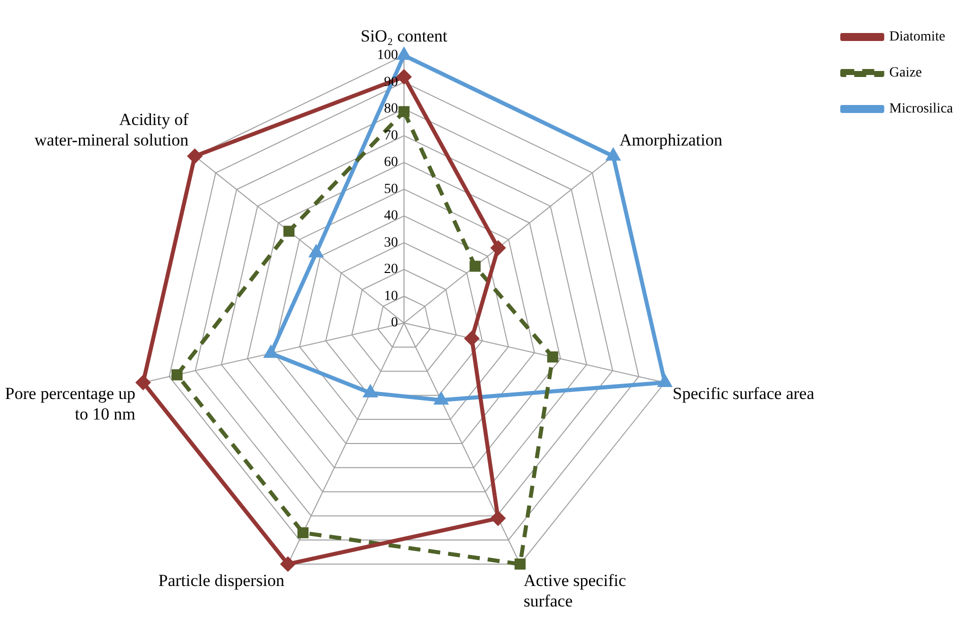 The width and height of the screenshot is (973, 633). Describe the element at coordinates (391, 109) in the screenshot. I see `y-tick-label: 80` at that location.